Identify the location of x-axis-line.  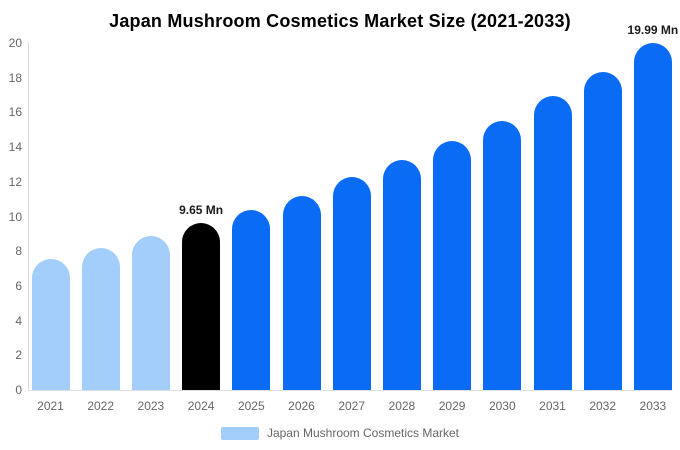
(350, 390).